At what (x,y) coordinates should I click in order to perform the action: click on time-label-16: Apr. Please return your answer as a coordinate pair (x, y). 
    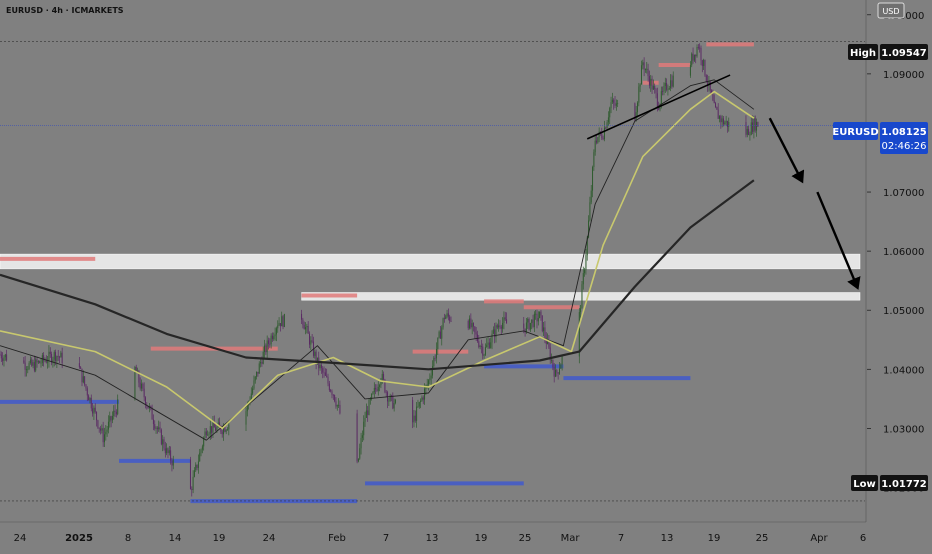
    Looking at the image, I should click on (819, 538).